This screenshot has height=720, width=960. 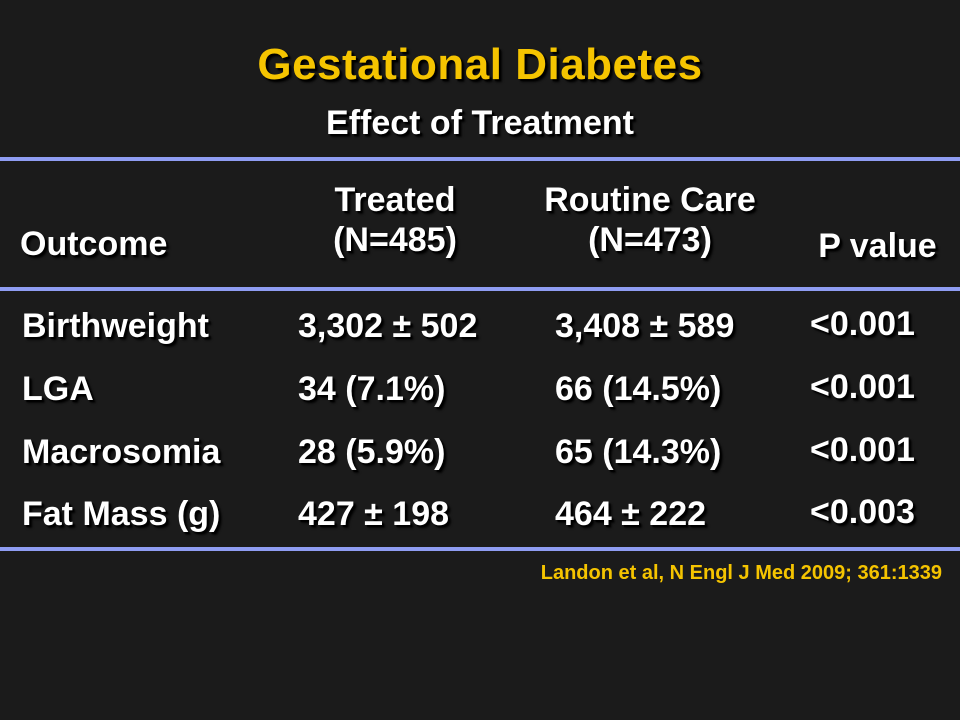 I want to click on header-routine-n: (N=473), so click(x=650, y=240).